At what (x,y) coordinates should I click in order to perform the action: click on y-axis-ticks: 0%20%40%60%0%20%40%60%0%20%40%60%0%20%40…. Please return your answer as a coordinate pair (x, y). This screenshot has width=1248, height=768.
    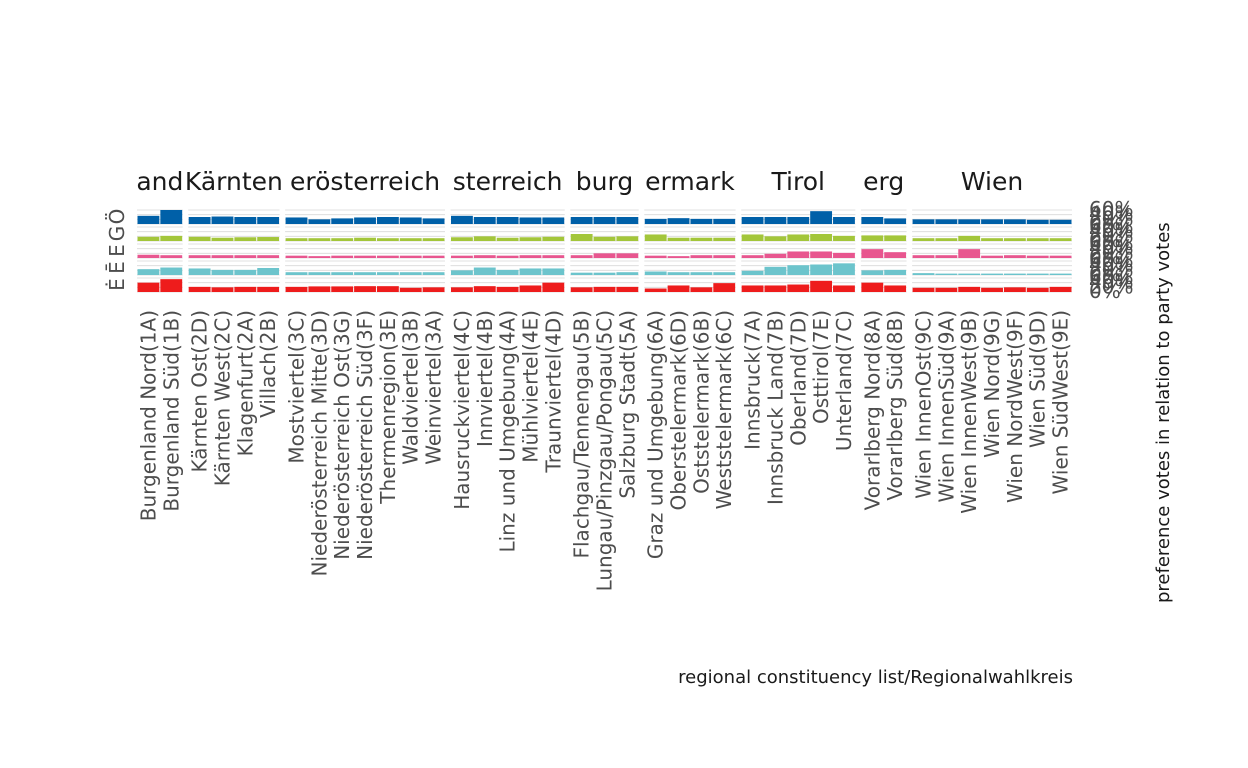
    Looking at the image, I should click on (1111, 250).